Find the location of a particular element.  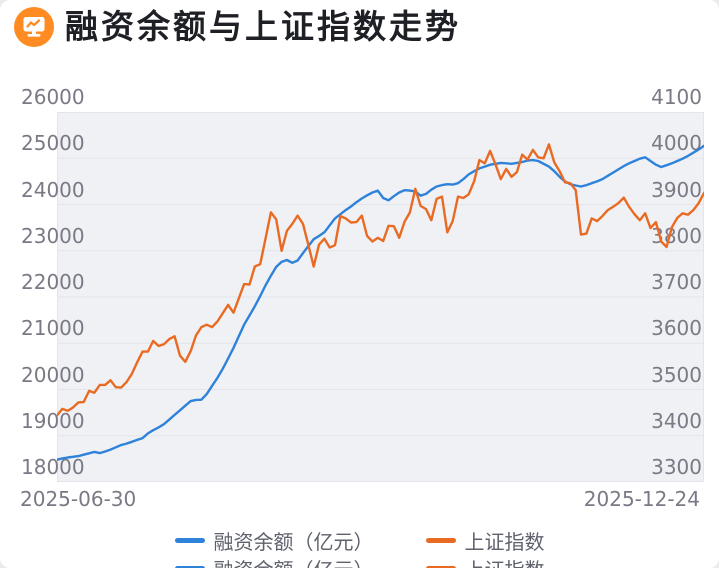

chart-header: 融资余额与上证指数走势 is located at coordinates (237, 27).